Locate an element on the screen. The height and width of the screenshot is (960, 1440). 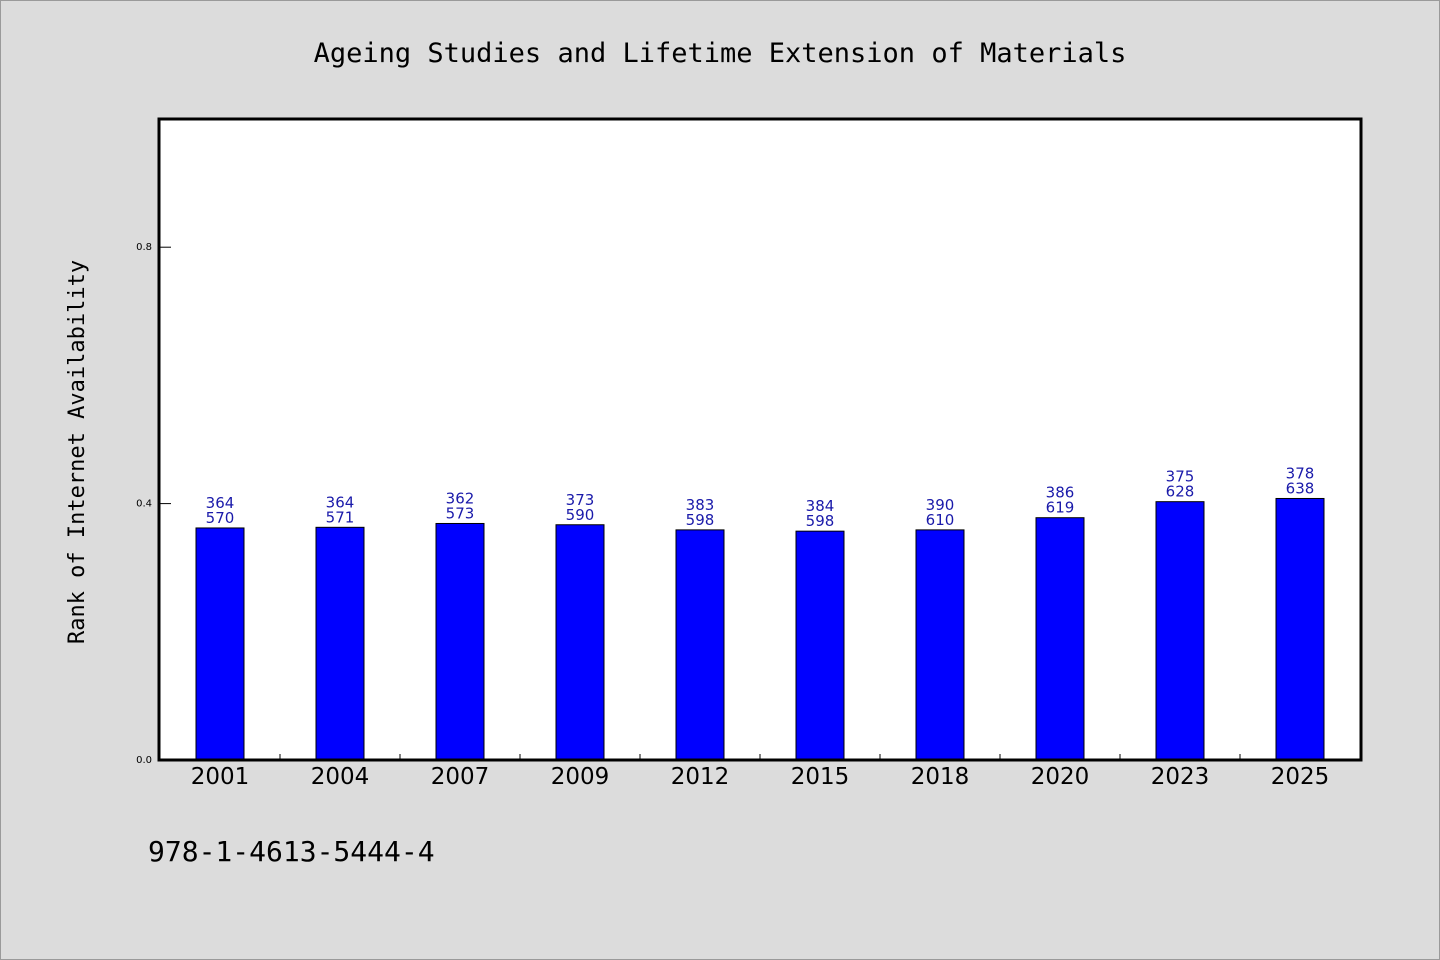
y-tick-label: 0.4 is located at coordinates (144, 504).